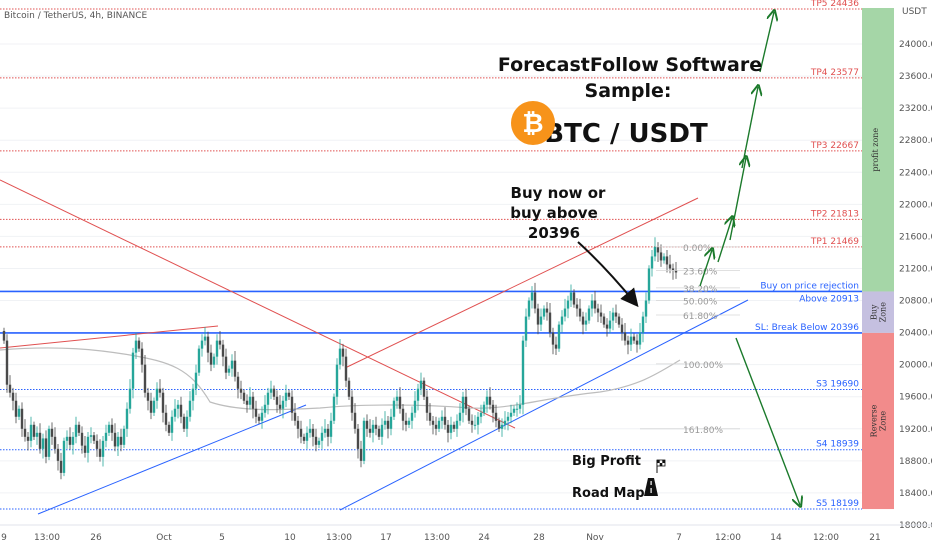  Describe the element at coordinates (737, 199) in the screenshot. I see `arrow-to-tp3` at that location.